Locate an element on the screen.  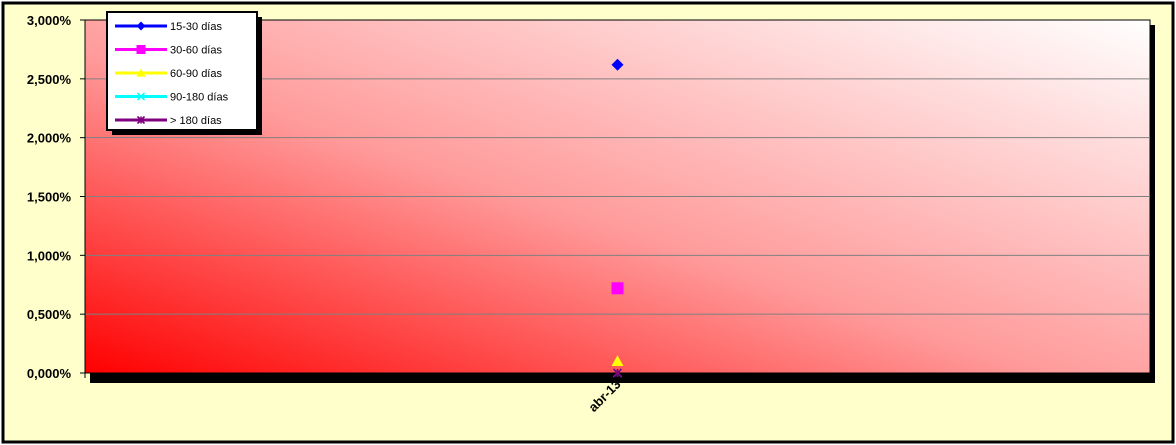
legend-label-2: 60-90 días is located at coordinates (196, 74).